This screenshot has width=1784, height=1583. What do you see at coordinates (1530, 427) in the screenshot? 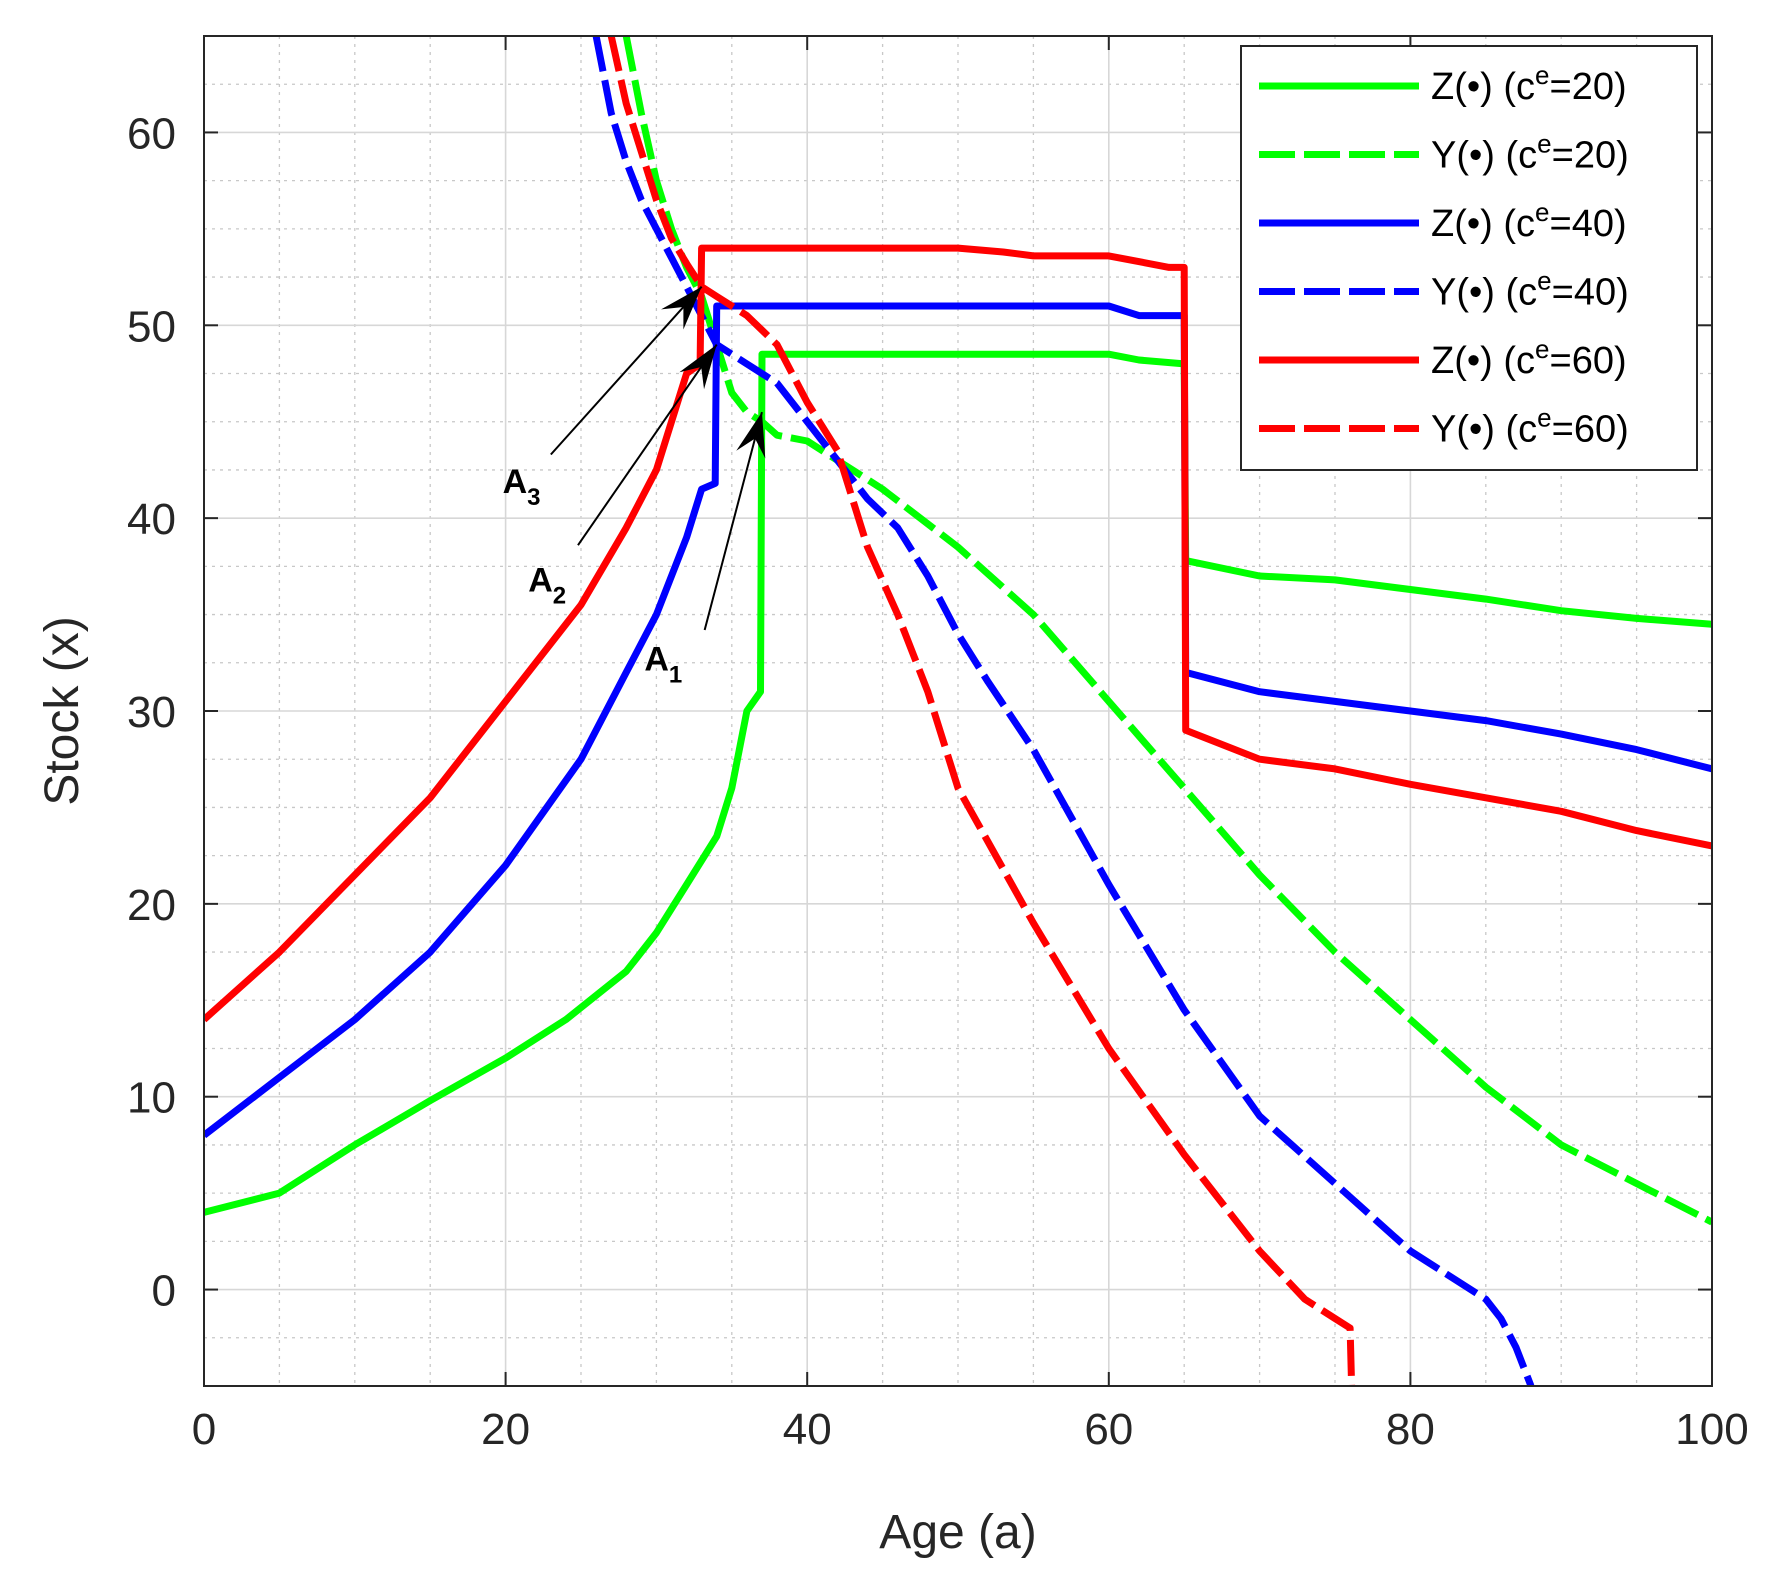
I see `legend-entry-6: Y(•) (ce=60)` at bounding box center [1530, 427].